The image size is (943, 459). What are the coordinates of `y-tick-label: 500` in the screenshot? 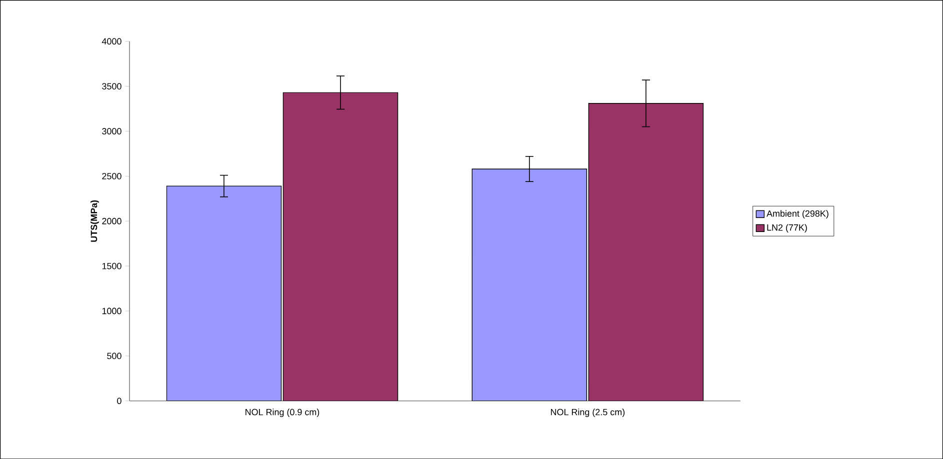 It's located at (114, 355).